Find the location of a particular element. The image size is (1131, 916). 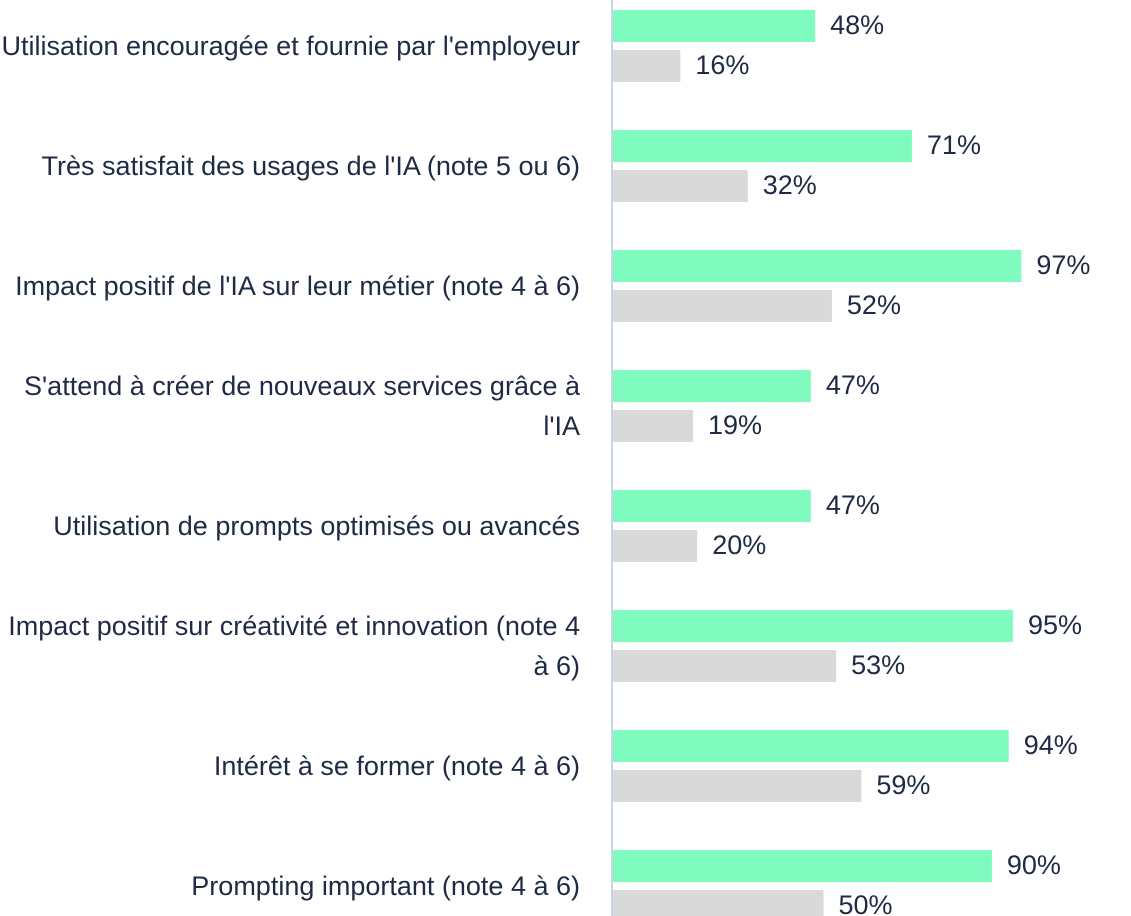

value-label: 20% is located at coordinates (739, 545).